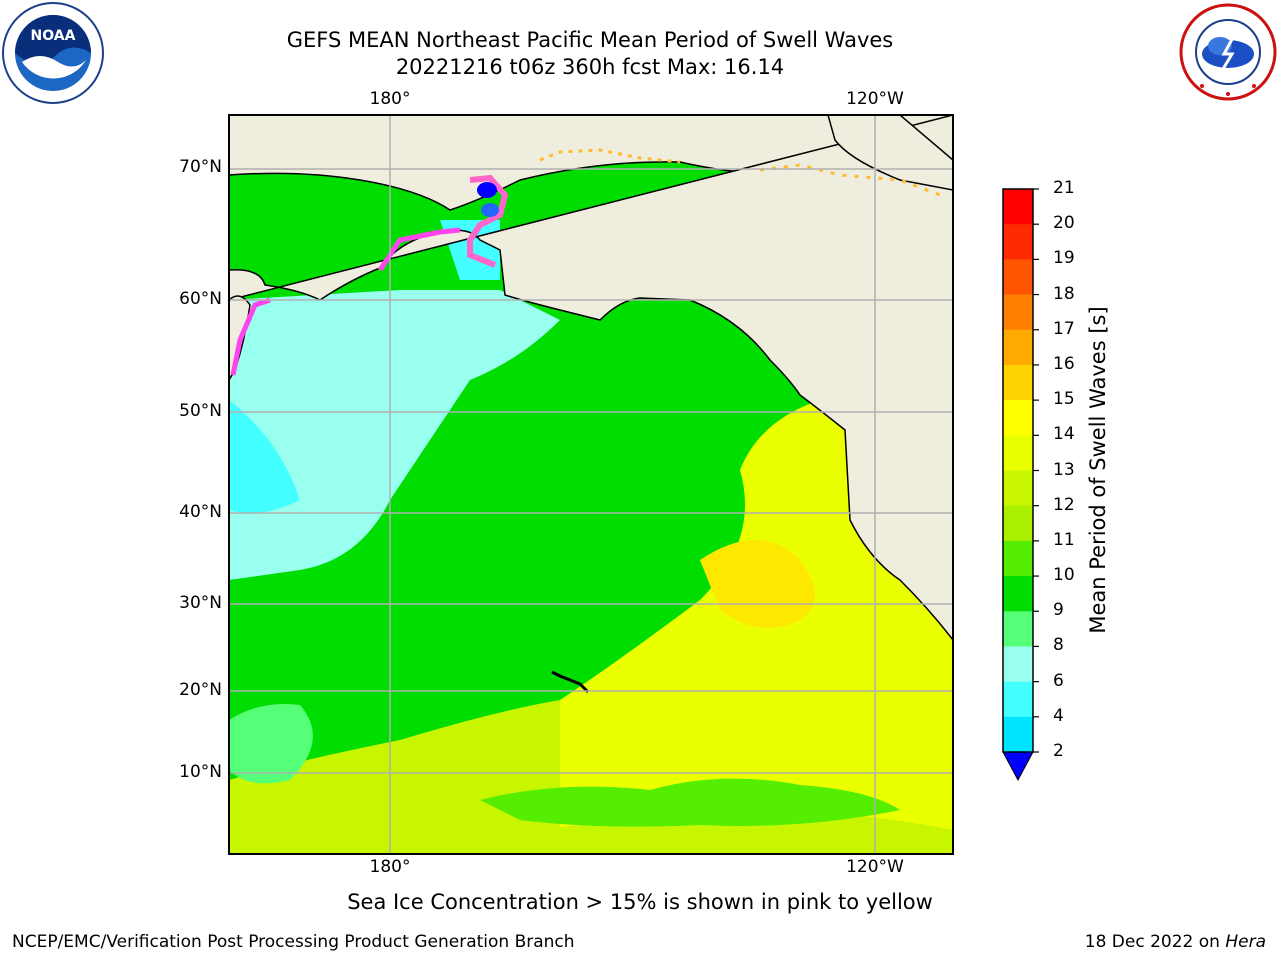 The width and height of the screenshot is (1280, 960). What do you see at coordinates (394, 435) in the screenshot?
I see `swell-zone-9s` at bounding box center [394, 435].